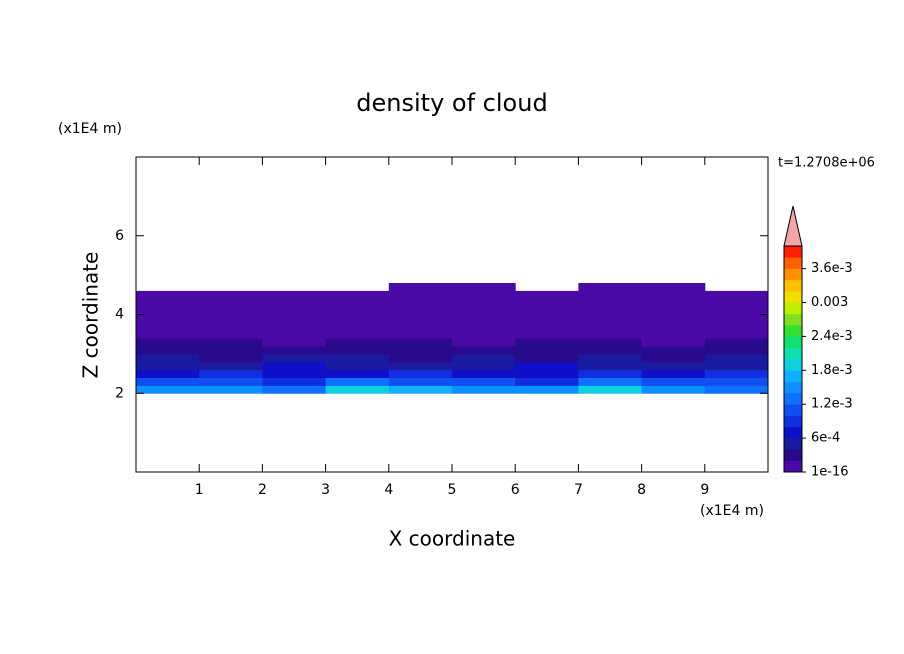 The width and height of the screenshot is (904, 654). I want to click on colorbar-tick-label: 1e-16, so click(830, 472).